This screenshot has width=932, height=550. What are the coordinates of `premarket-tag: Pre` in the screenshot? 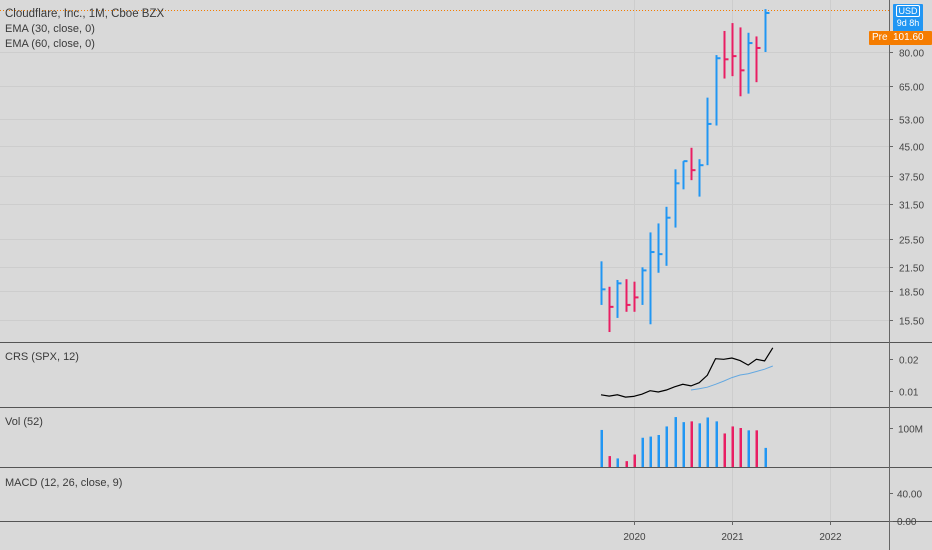 It's located at (880, 38).